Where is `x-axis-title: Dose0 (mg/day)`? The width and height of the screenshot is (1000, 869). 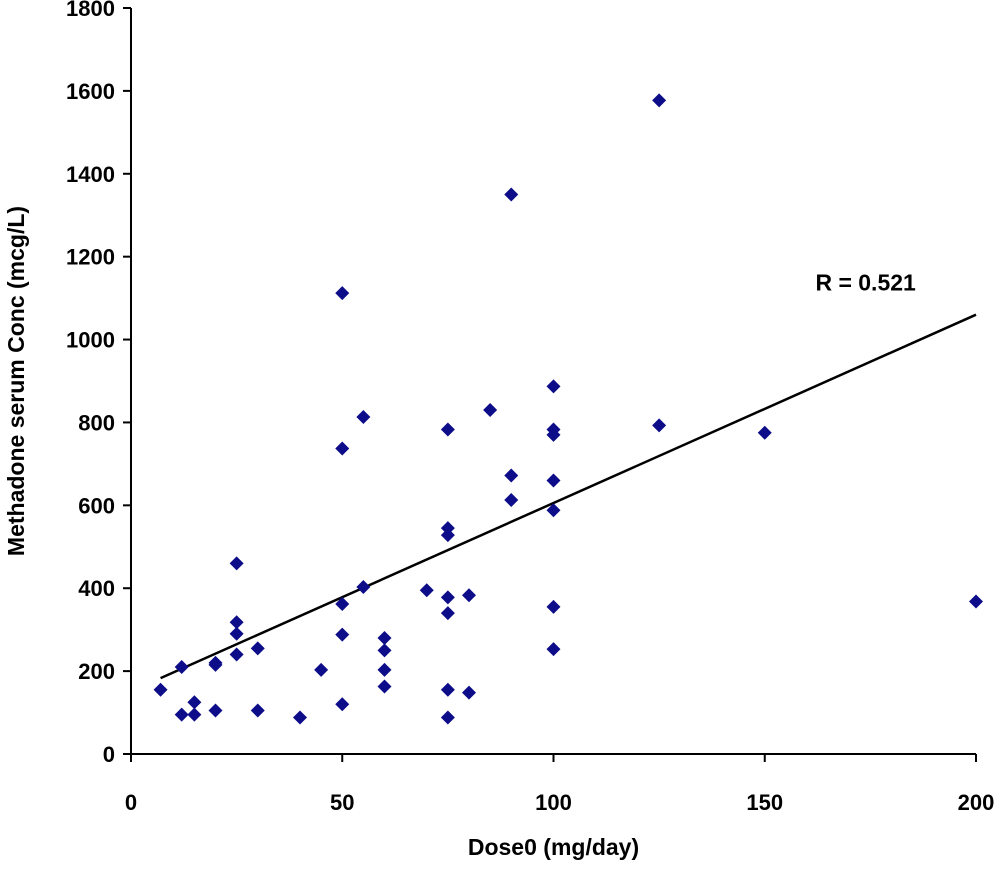 x-axis-title: Dose0 (mg/day) is located at coordinates (553, 847).